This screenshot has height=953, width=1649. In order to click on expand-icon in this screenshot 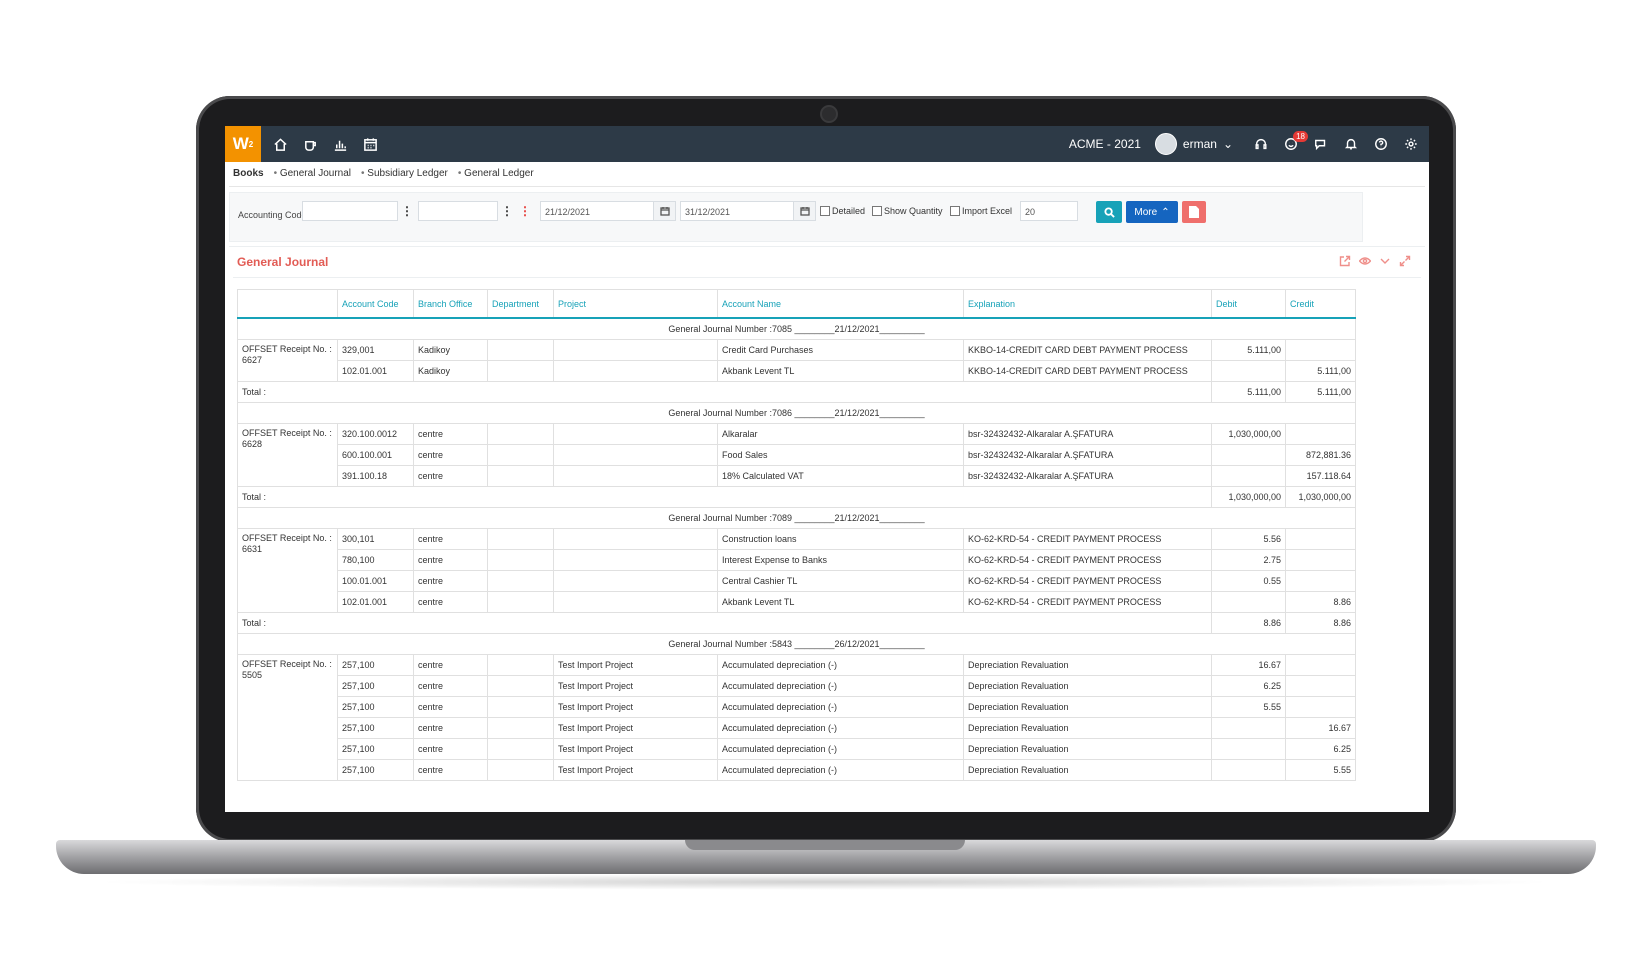, I will do `click(1405, 261)`.